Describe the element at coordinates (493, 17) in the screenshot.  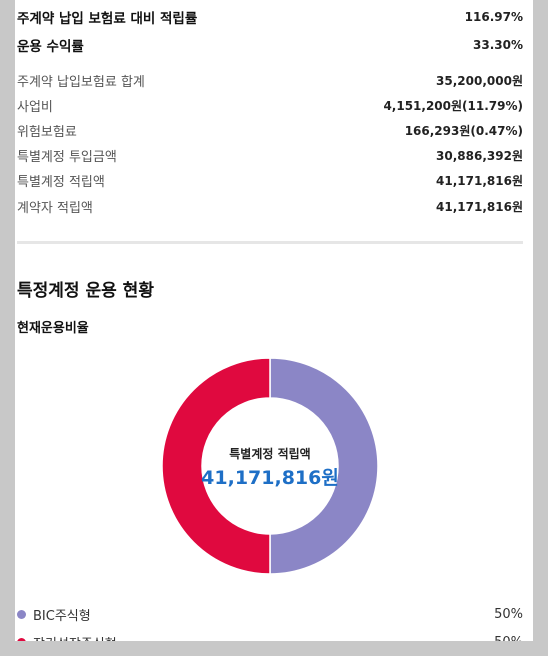
I see `premium-ratio-value: 116.97%` at that location.